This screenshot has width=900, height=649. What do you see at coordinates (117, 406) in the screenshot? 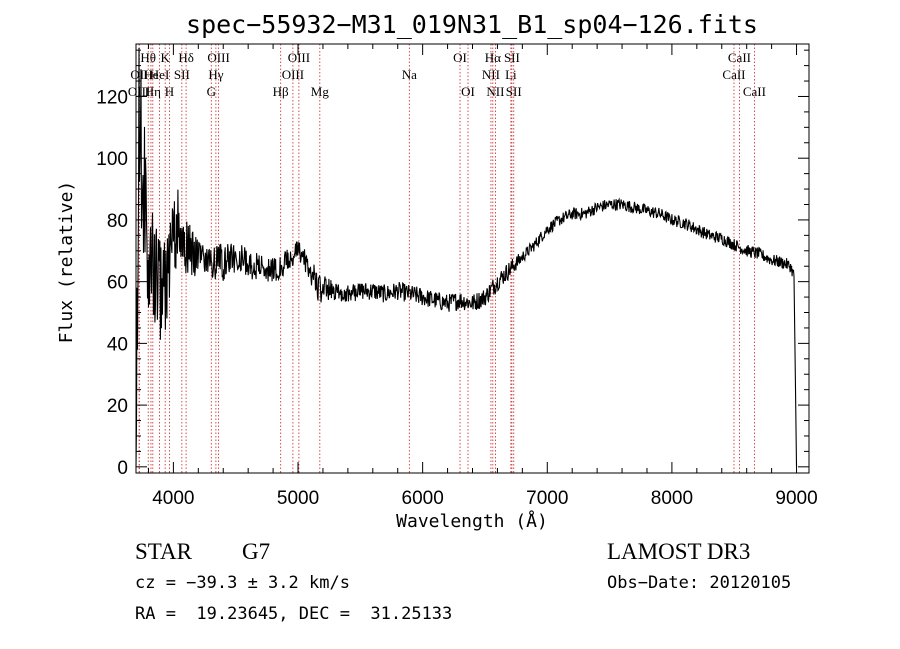
I see `y-tick-label: 20` at bounding box center [117, 406].